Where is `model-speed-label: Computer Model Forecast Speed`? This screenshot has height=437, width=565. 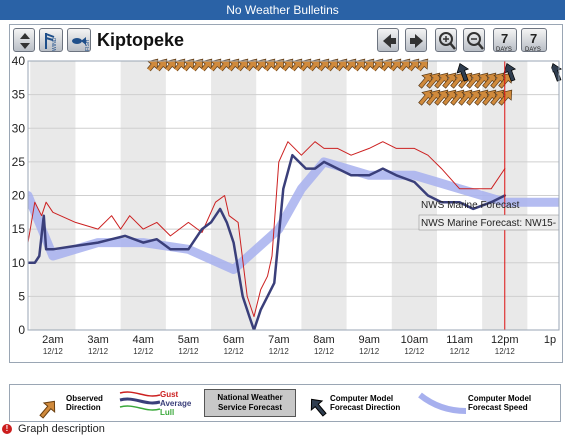 model-speed-label: Computer Model Forecast Speed is located at coordinates (500, 403).